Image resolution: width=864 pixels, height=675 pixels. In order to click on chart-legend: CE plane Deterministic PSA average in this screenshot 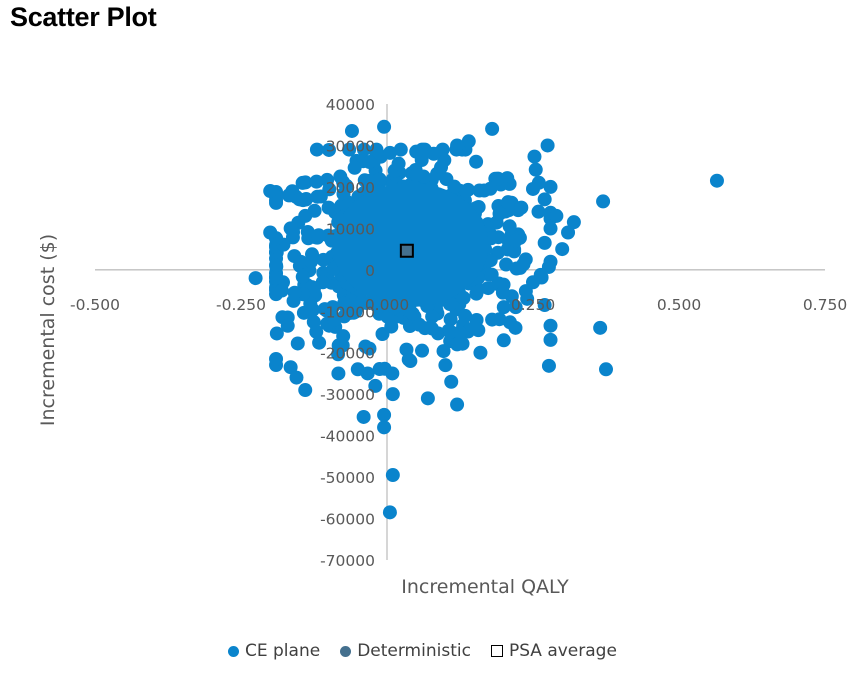, I will do `click(422, 651)`.